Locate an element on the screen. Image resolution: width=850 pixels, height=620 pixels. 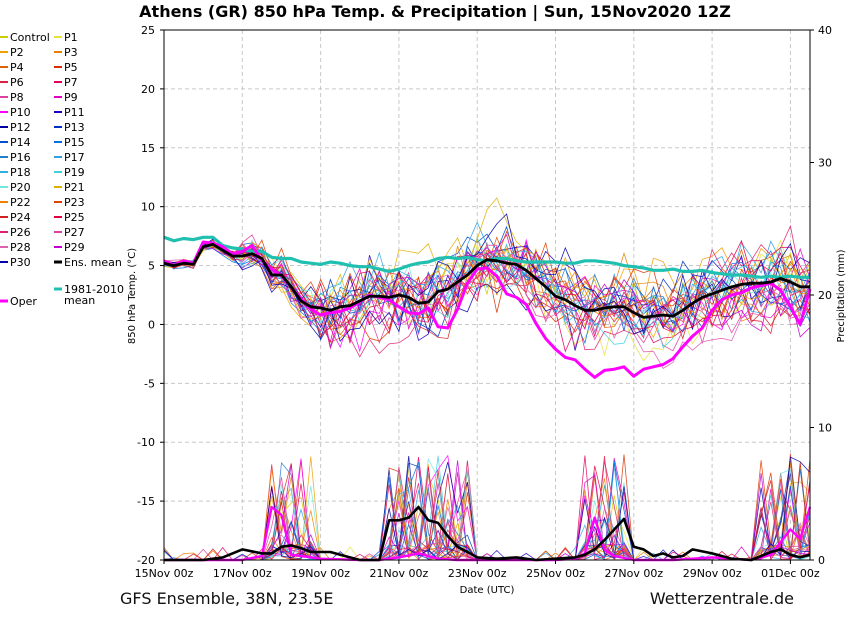
legend-label: Ens. mean is located at coordinates (93, 262).